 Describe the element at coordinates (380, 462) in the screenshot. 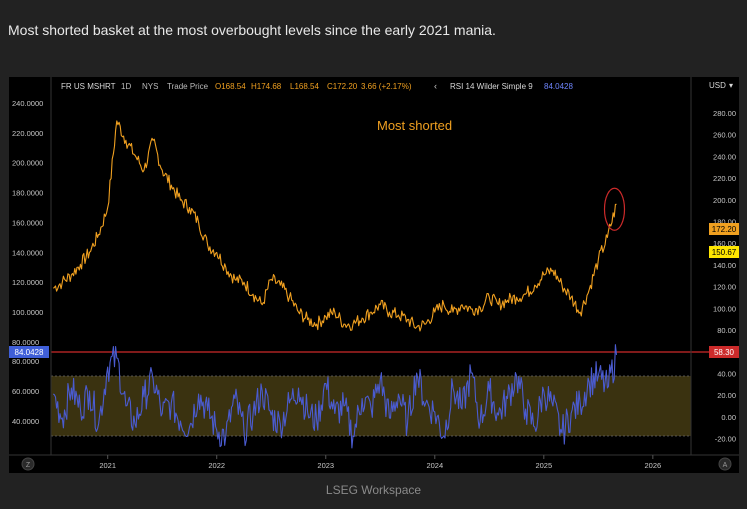

I see `x-axis-ticks: 2021 2022 2023 2024 2025 2026` at that location.